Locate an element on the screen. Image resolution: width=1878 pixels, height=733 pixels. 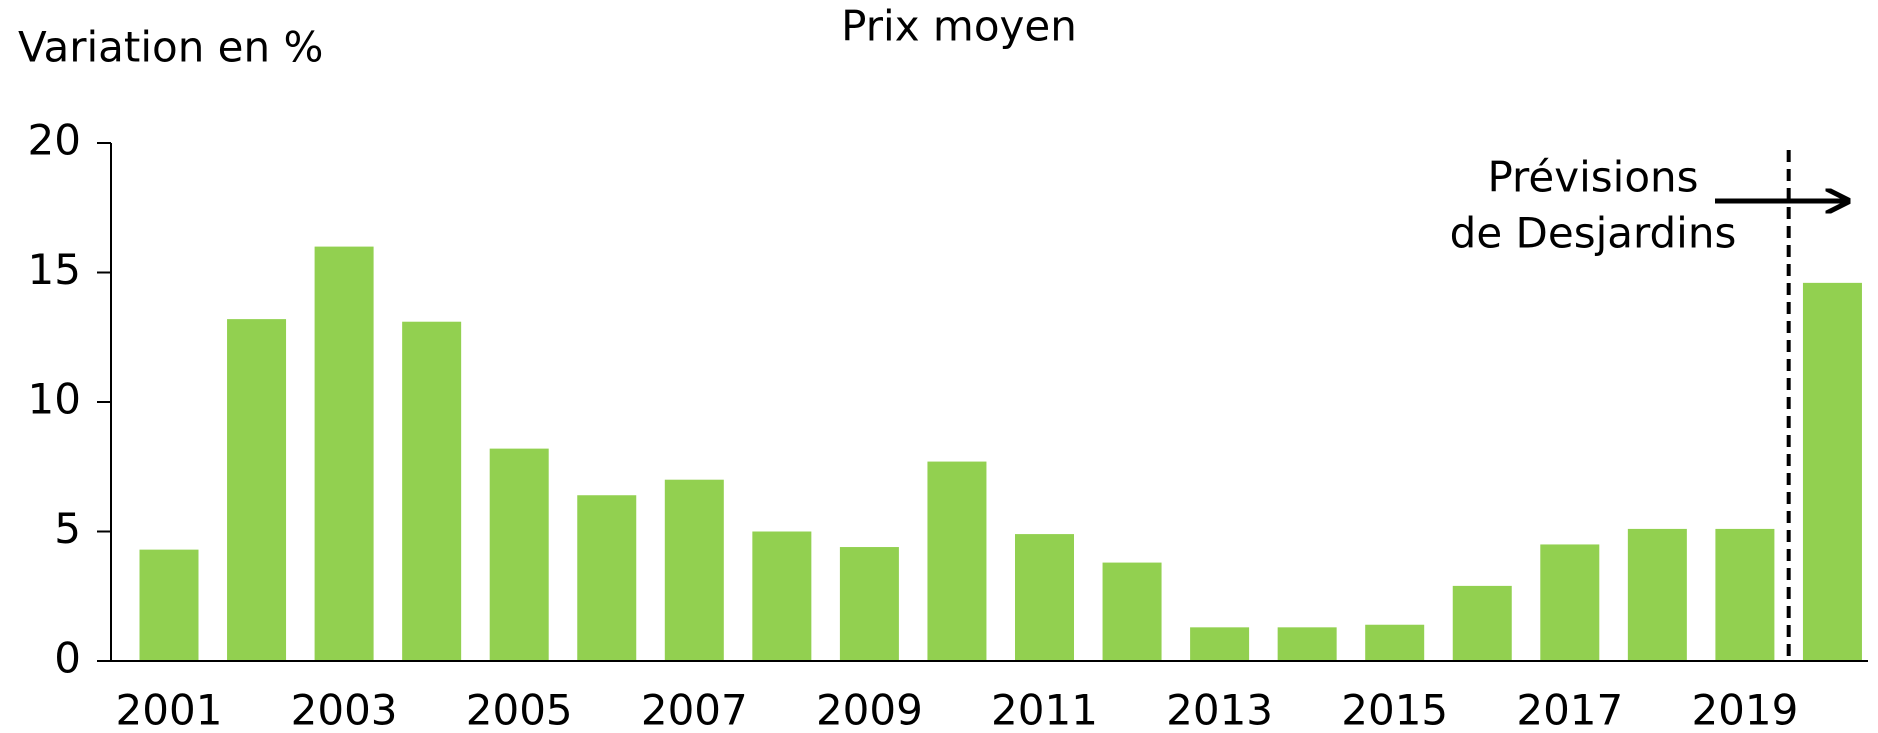
chart-title: Prix moyen is located at coordinates (959, 26).